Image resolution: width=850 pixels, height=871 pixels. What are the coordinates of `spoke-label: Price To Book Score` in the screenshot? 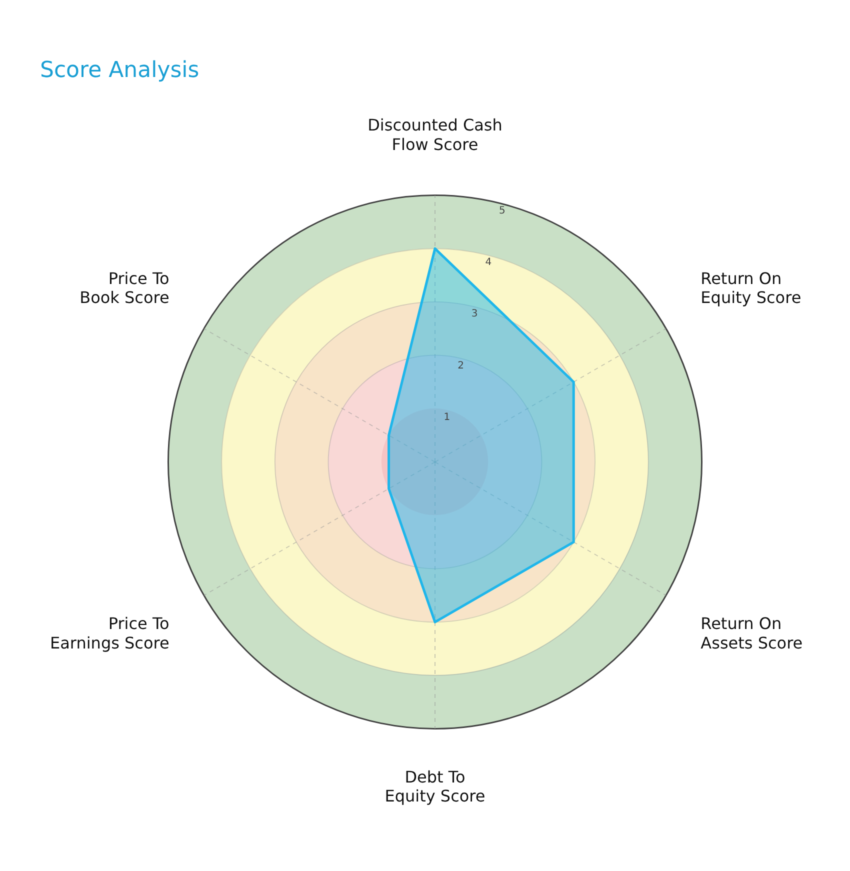 It's located at (125, 288).